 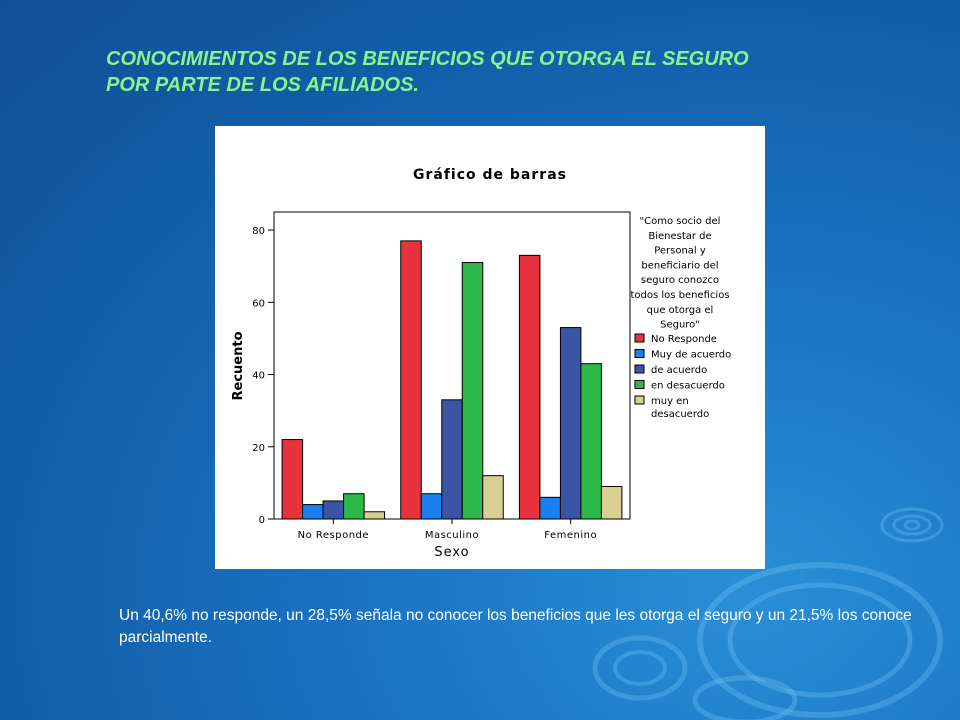 I want to click on x-tick-label: Femenino, so click(x=570, y=535).